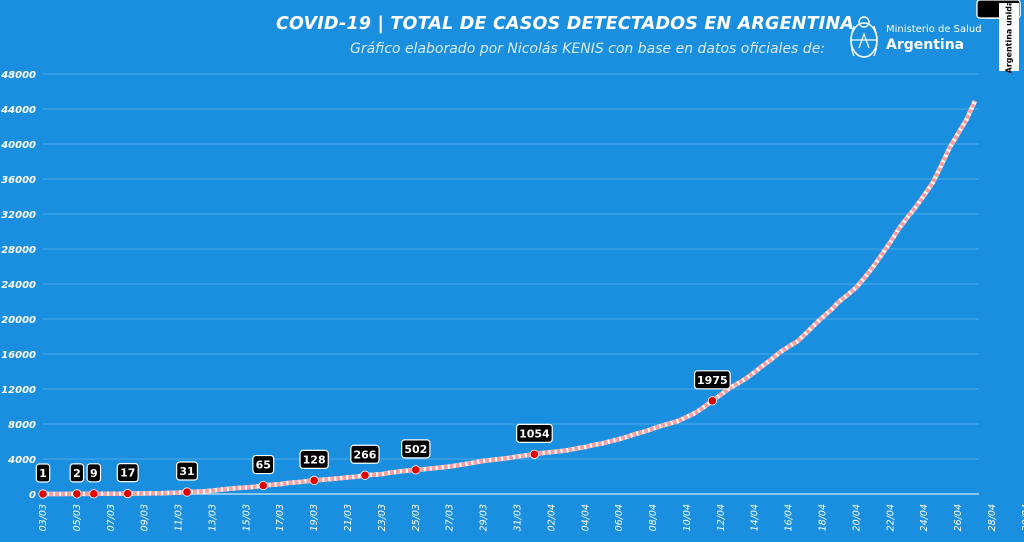 The height and width of the screenshot is (542, 1024). I want to click on x-tick-label: 15/03, so click(246, 517).